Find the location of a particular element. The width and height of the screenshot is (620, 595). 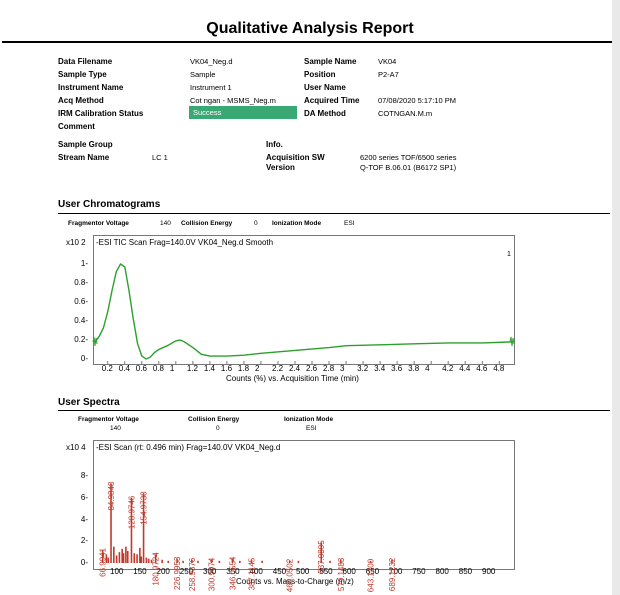

spec-x-tick: 350 is located at coordinates (233, 571).